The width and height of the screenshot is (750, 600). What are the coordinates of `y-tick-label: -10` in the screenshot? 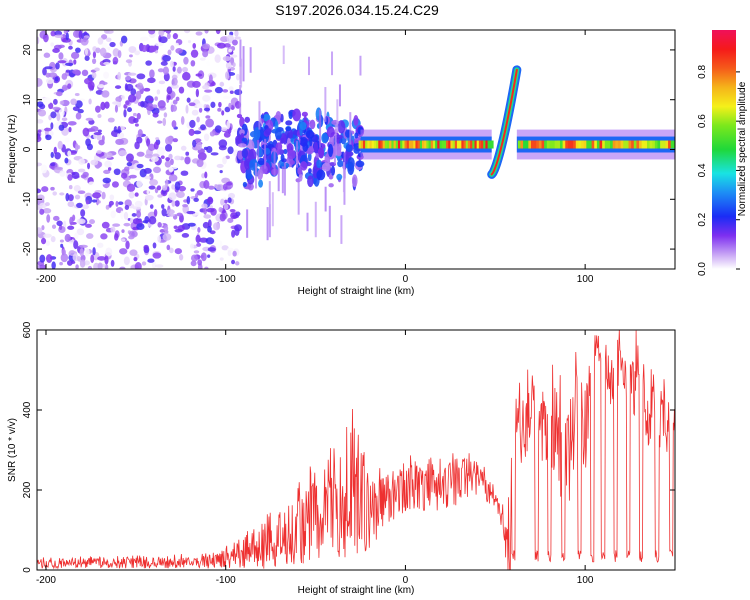 It's located at (27, 199).